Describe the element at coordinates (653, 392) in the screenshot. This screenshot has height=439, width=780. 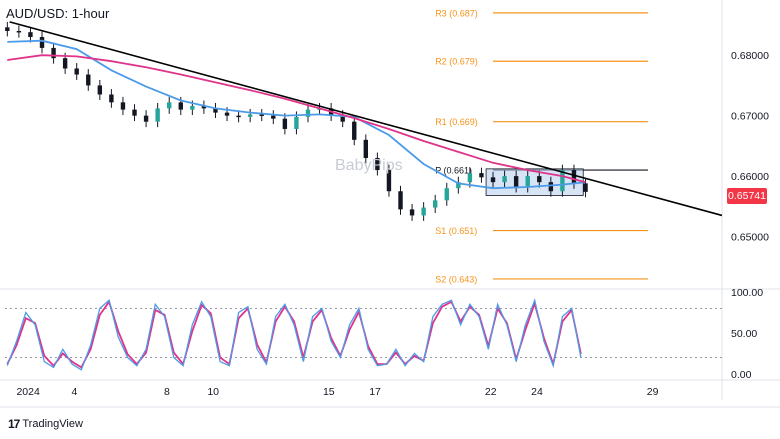
I see `time-tick-label: 29` at that location.